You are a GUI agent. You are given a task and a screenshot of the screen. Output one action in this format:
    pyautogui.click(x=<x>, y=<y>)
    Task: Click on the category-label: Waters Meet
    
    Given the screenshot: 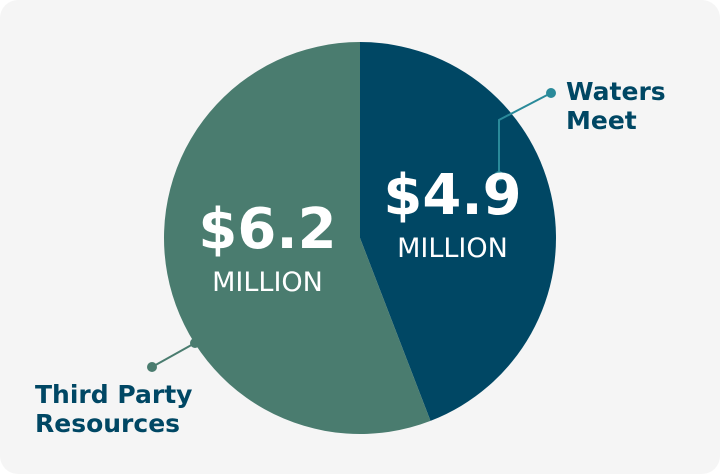 What is the action you would take?
    pyautogui.click(x=616, y=106)
    